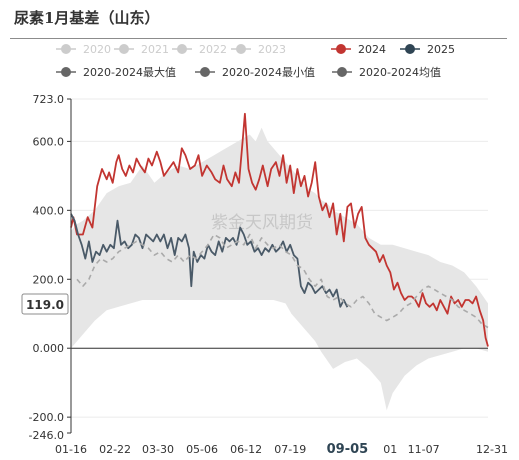 The image size is (519, 460). Describe the element at coordinates (213, 49) in the screenshot. I see `legend-label: 2022` at that location.